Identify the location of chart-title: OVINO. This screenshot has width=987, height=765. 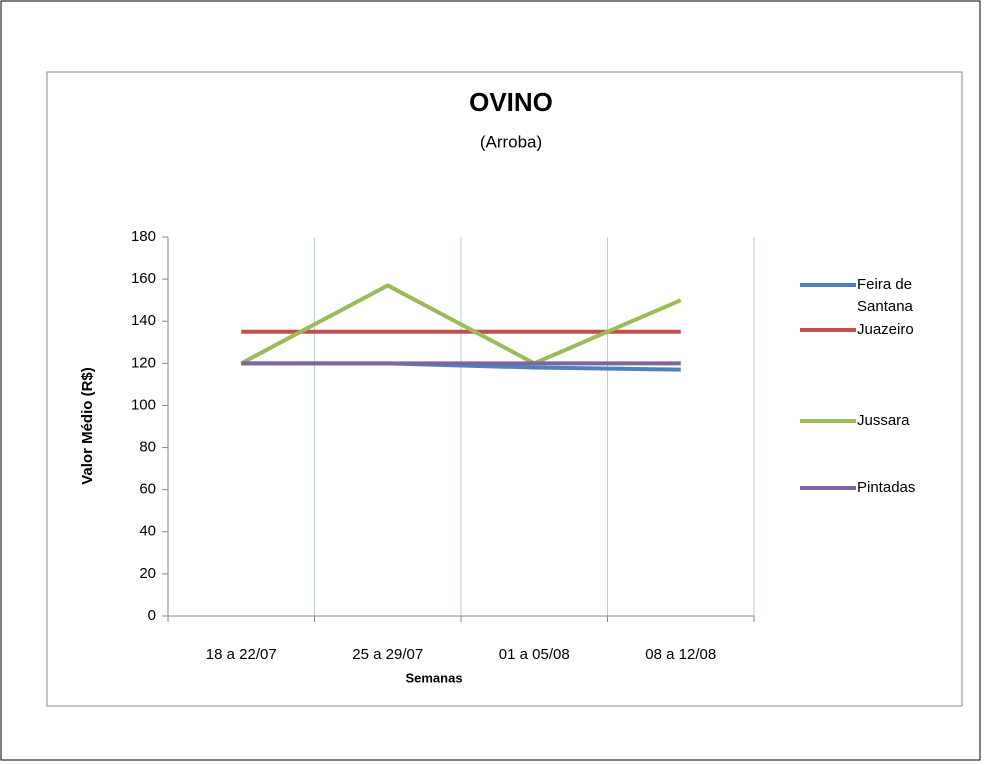
(511, 102).